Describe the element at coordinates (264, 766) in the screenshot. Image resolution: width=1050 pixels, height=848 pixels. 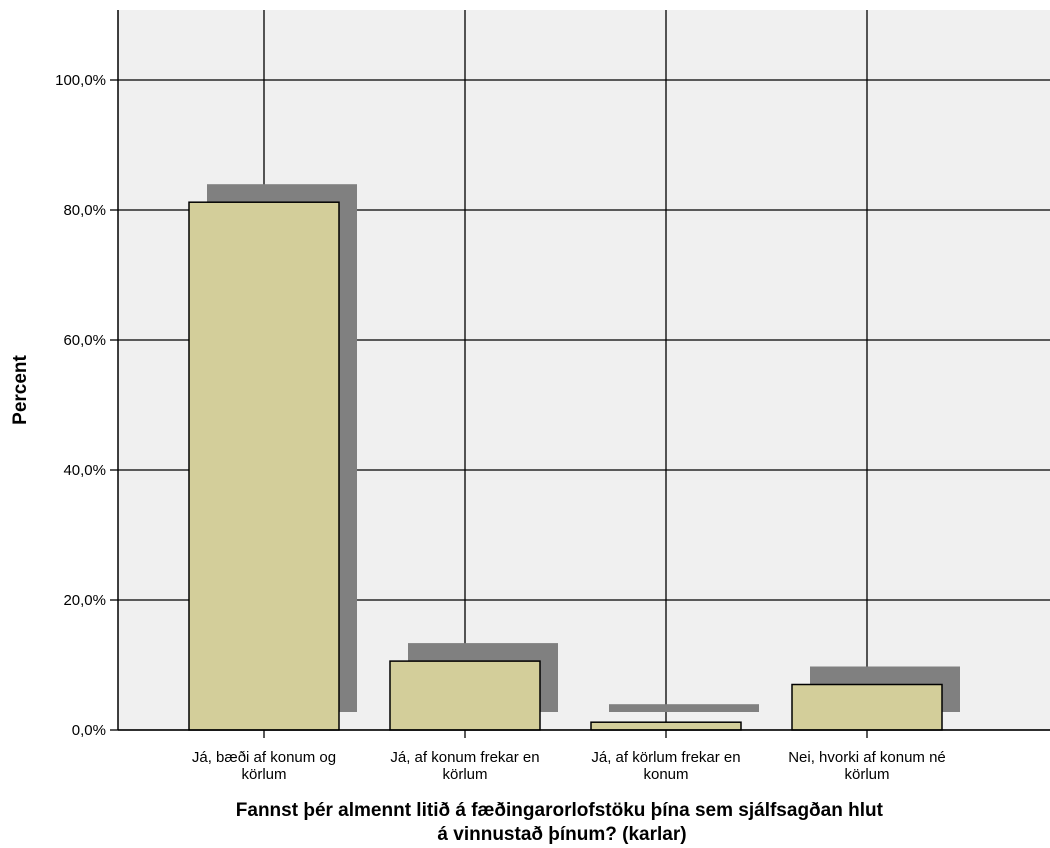
I see `x-tick-label: Já, bæði af konum og körlum` at that location.